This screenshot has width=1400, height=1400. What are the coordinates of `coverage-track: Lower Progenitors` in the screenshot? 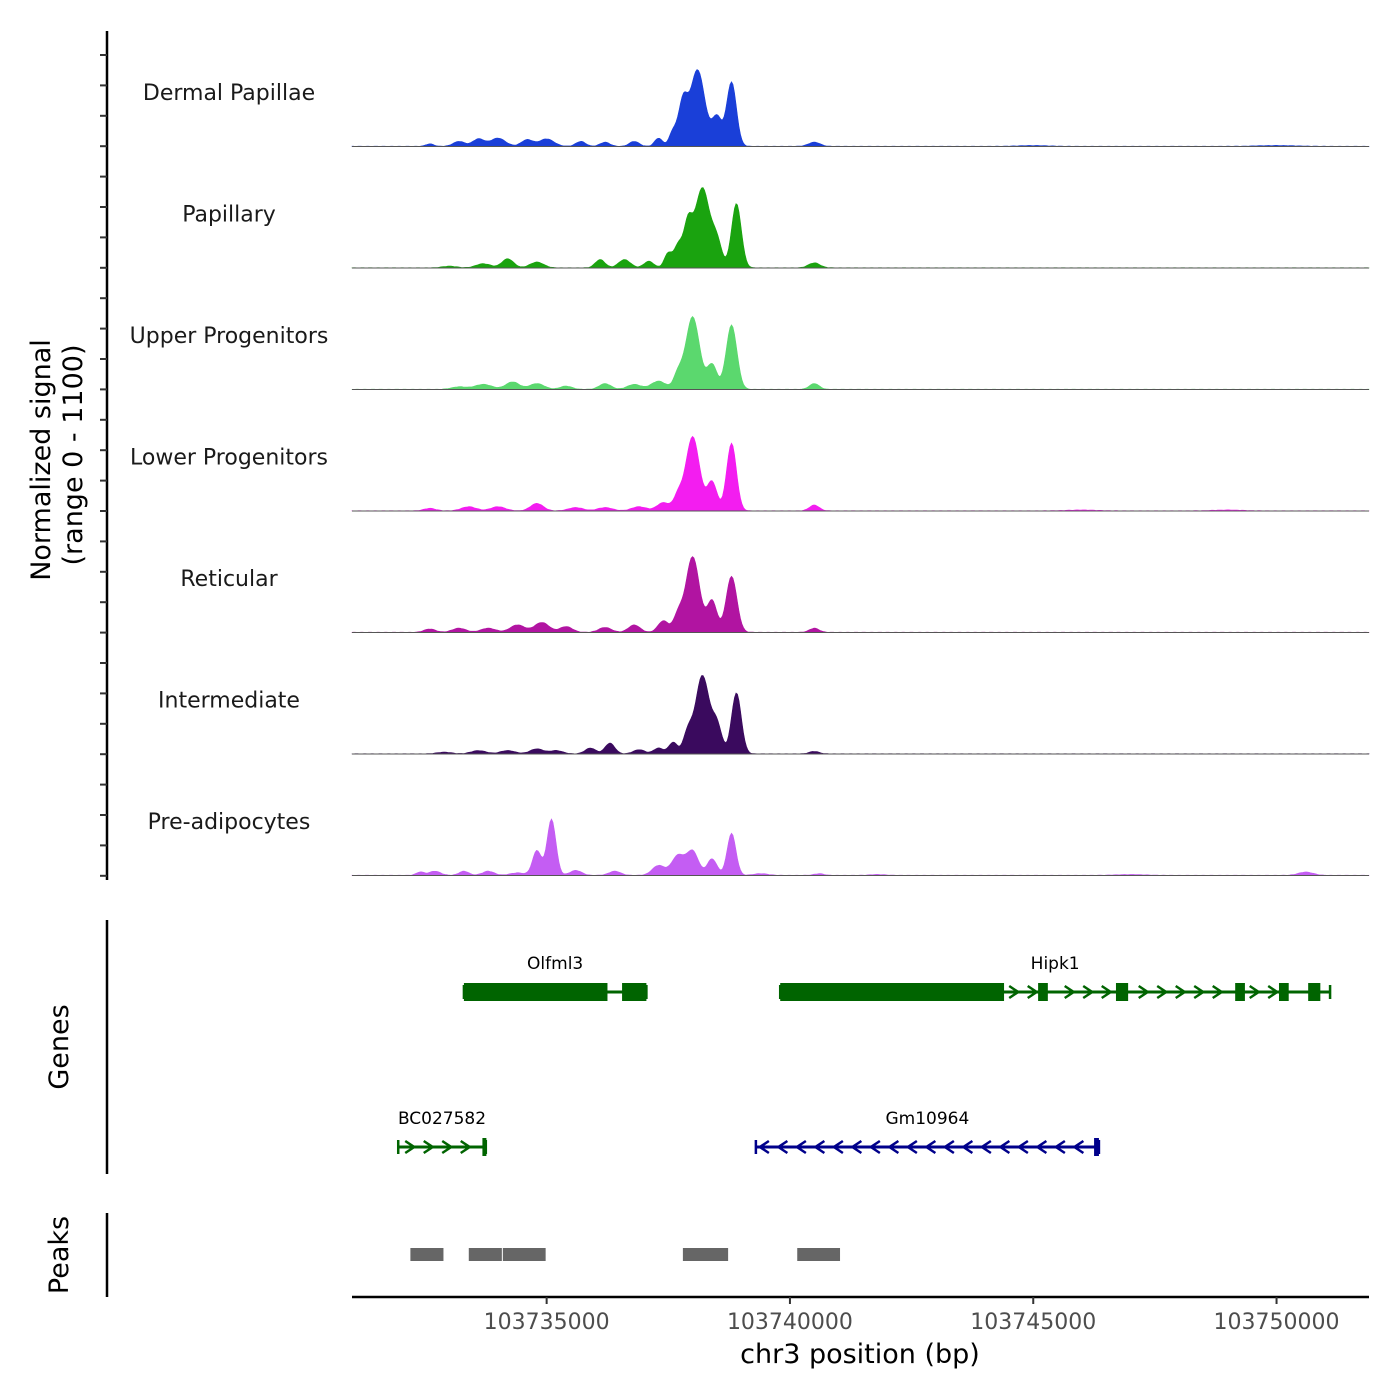 It's located at (750, 473).